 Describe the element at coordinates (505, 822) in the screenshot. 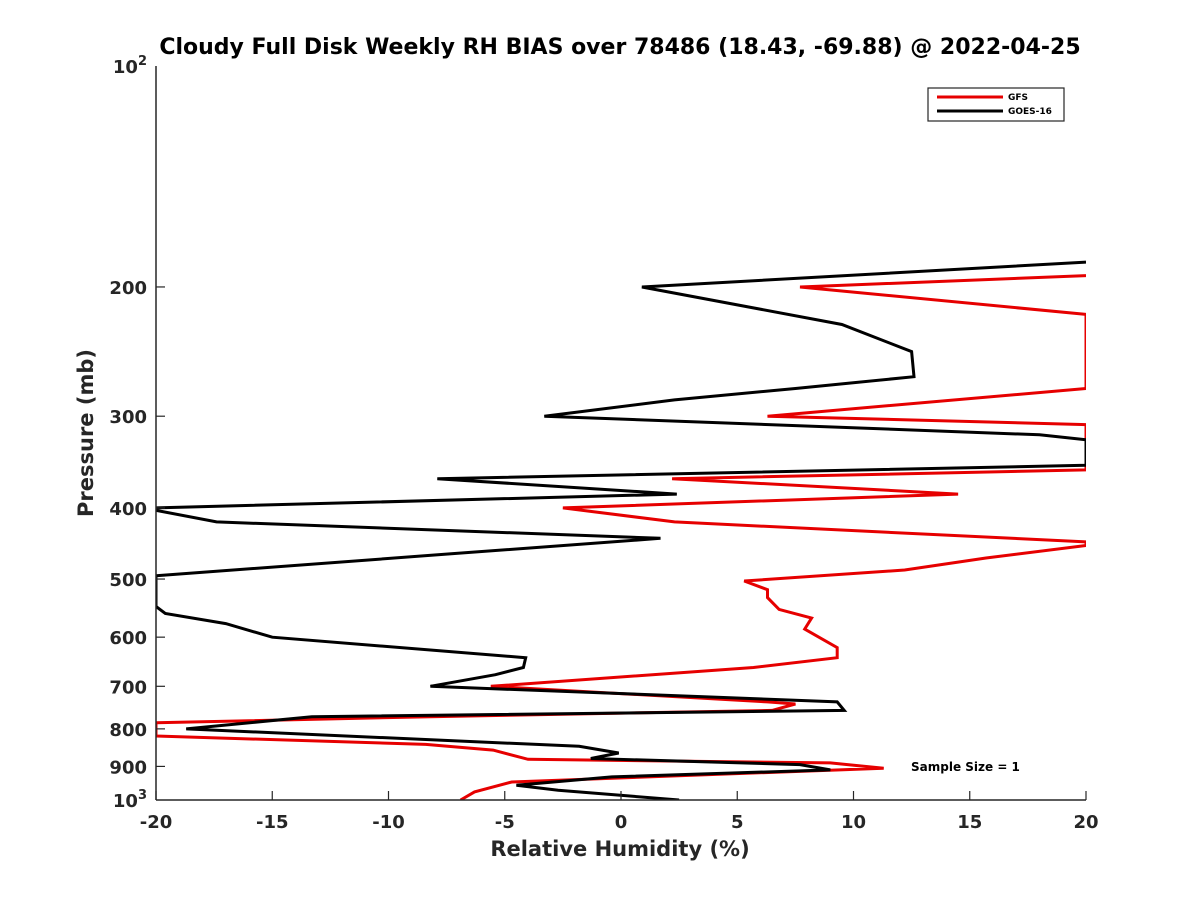

I see `x-tick-label: -5` at that location.